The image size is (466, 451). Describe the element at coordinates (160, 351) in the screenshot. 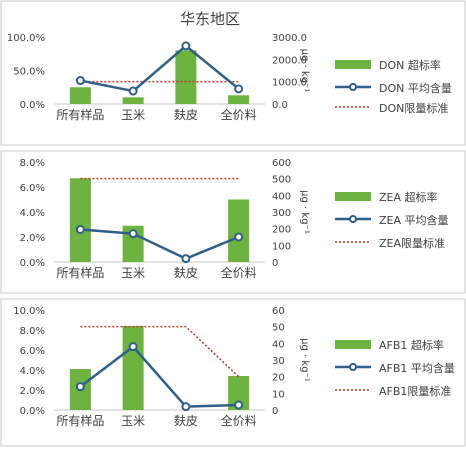

I see `limit-line` at that location.